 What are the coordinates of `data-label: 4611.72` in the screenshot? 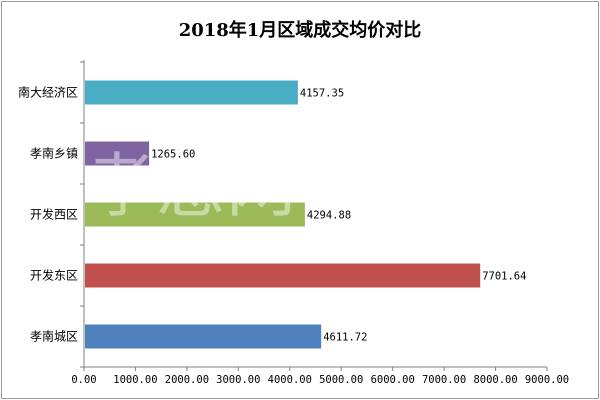 It's located at (345, 338).